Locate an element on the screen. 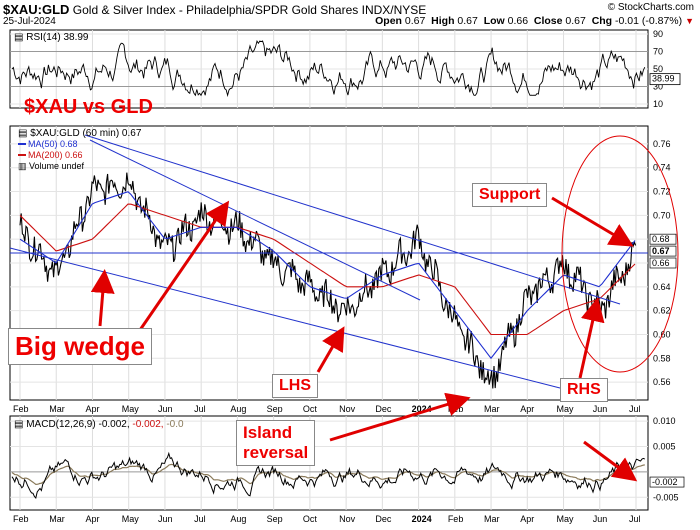 This screenshot has height=530, width=700. arrow-big-wedge-low is located at coordinates (102, 298).